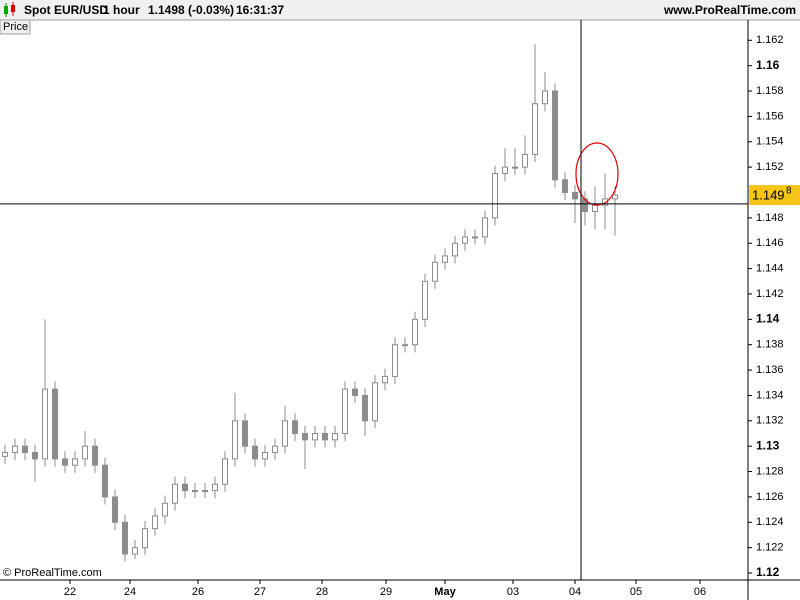 Image resolution: width=800 pixels, height=600 pixels. I want to click on x-tick-label: 03, so click(513, 592).